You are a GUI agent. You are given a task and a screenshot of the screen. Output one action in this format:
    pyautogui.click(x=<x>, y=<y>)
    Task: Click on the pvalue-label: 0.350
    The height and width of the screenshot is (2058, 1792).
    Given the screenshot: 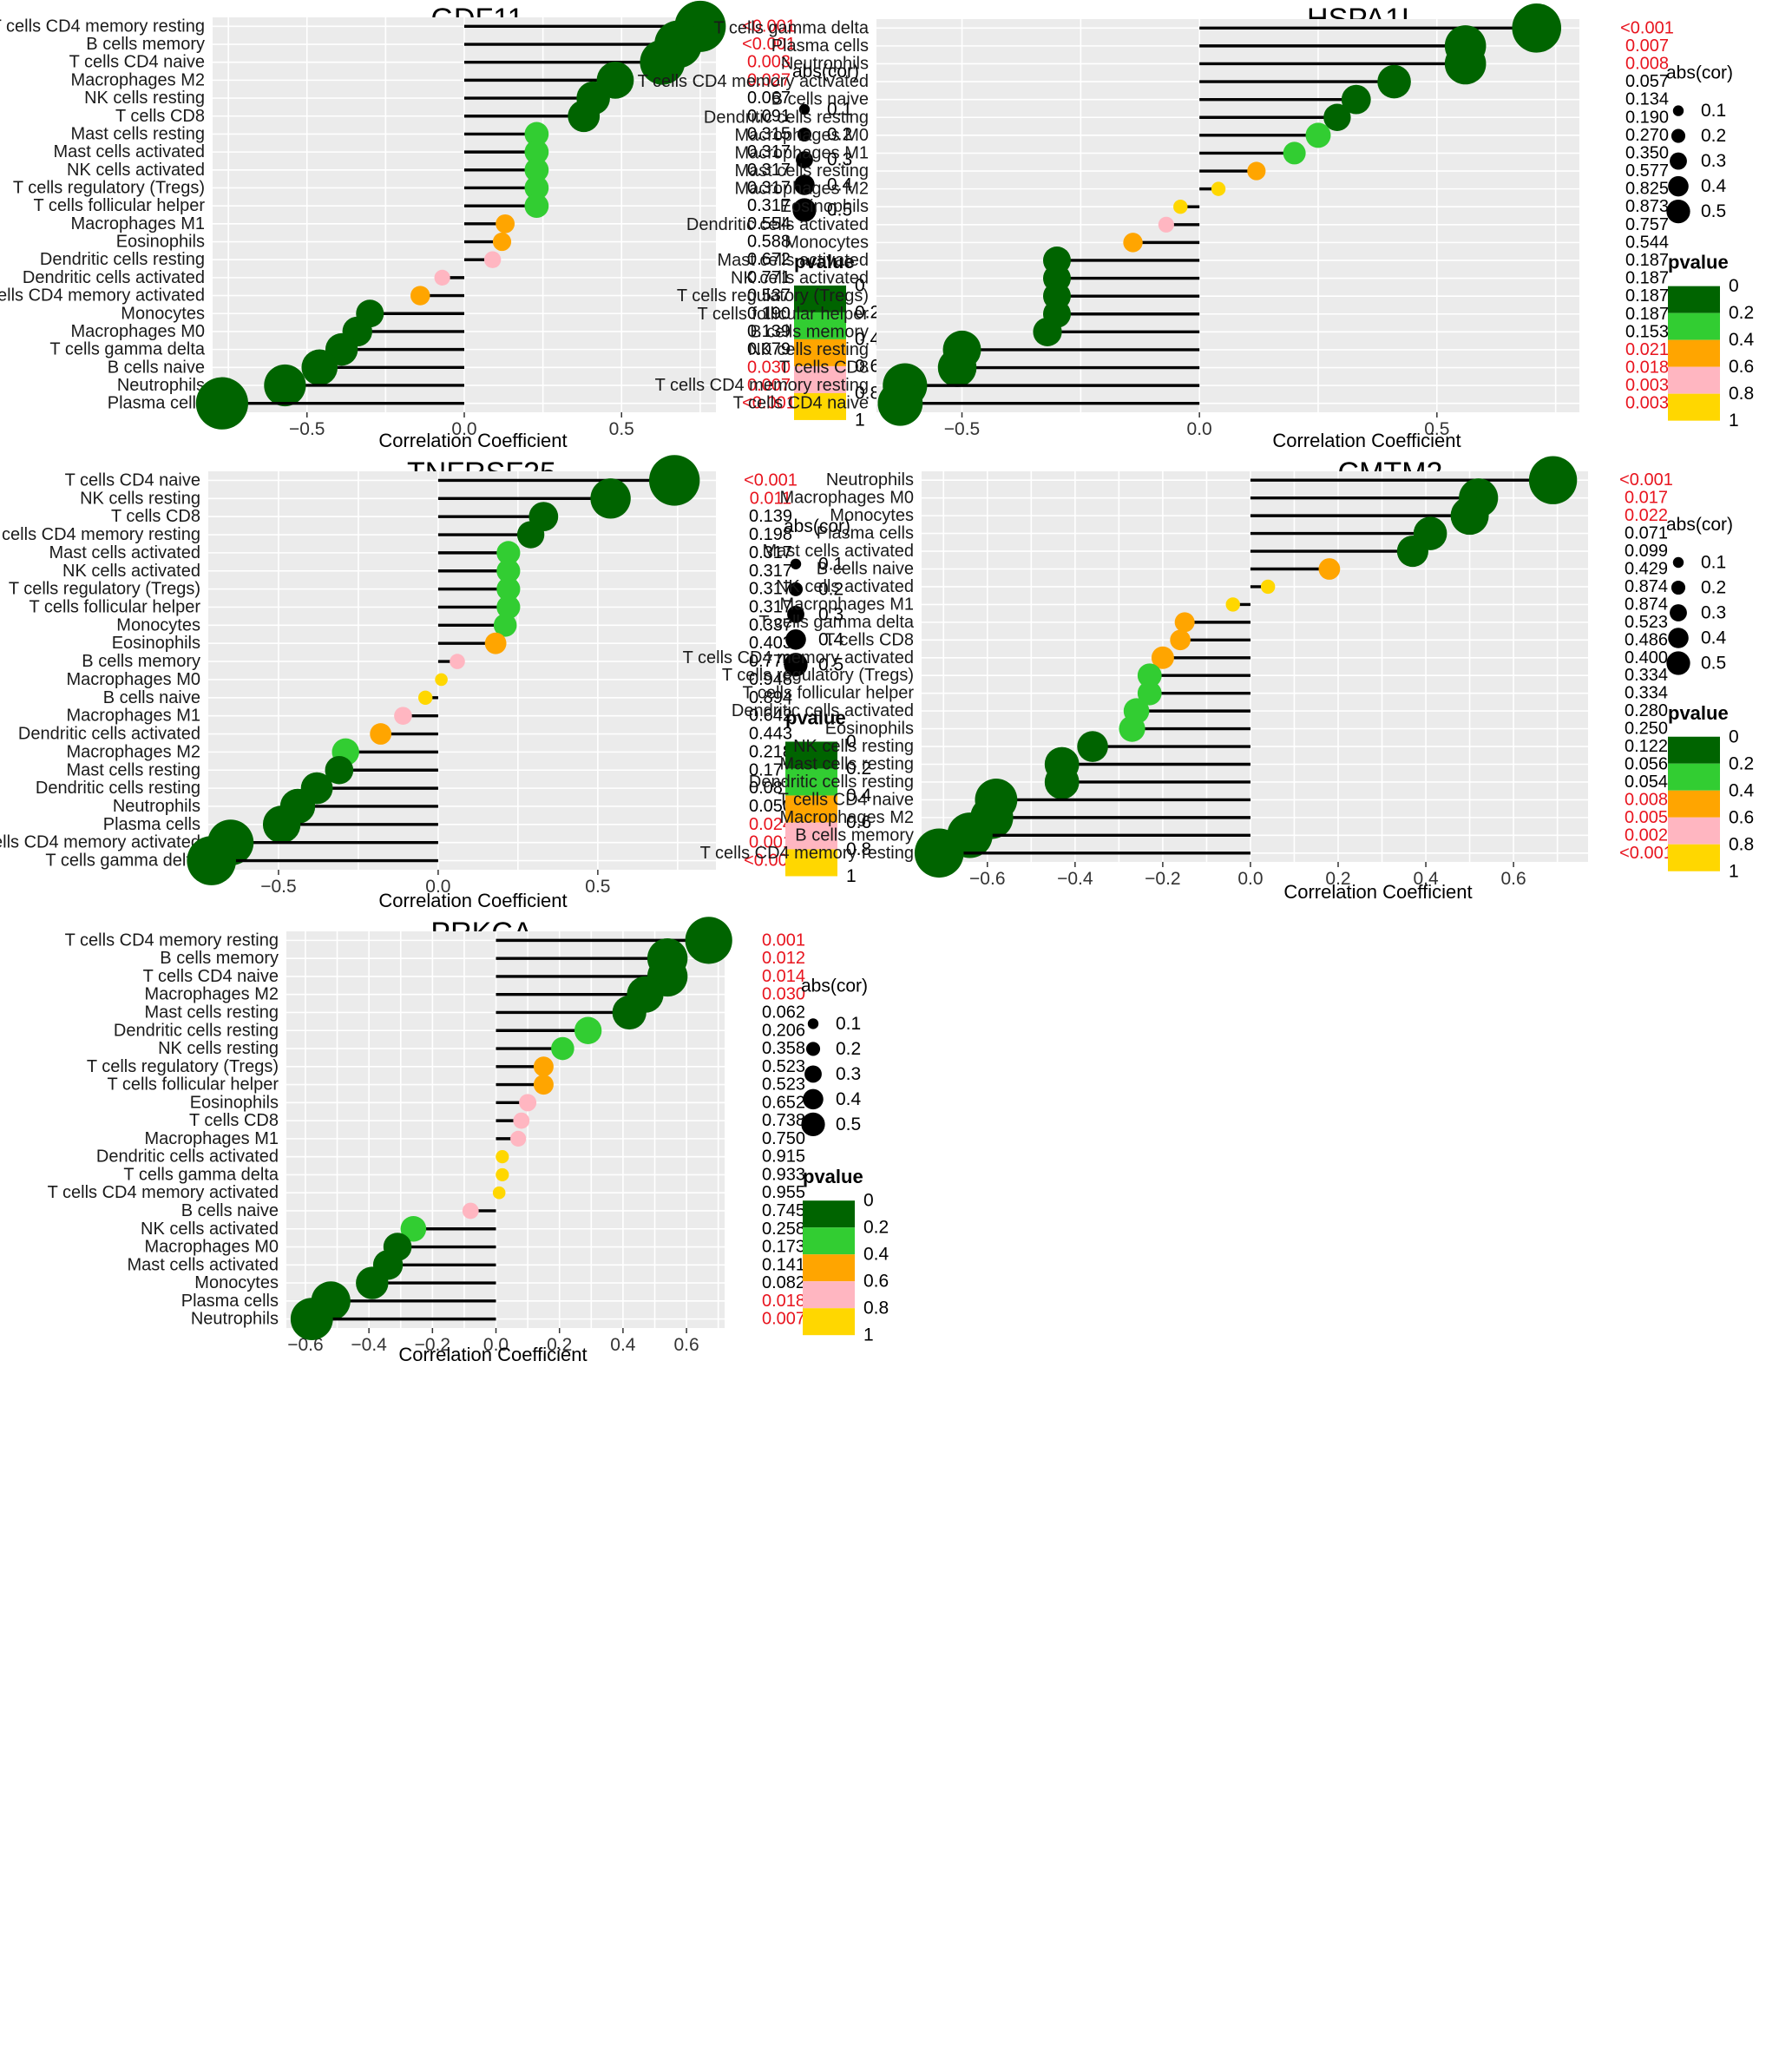 What is the action you would take?
    pyautogui.click(x=1647, y=152)
    